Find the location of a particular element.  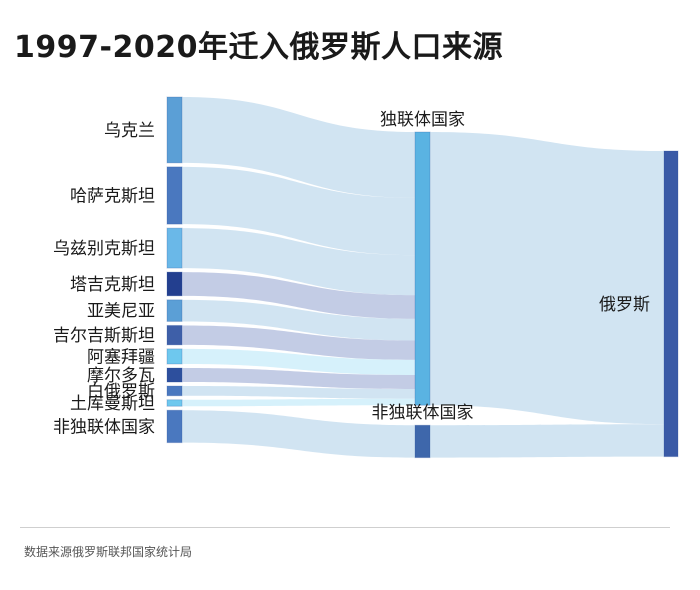

node-turkmenistan is located at coordinates (174, 403).